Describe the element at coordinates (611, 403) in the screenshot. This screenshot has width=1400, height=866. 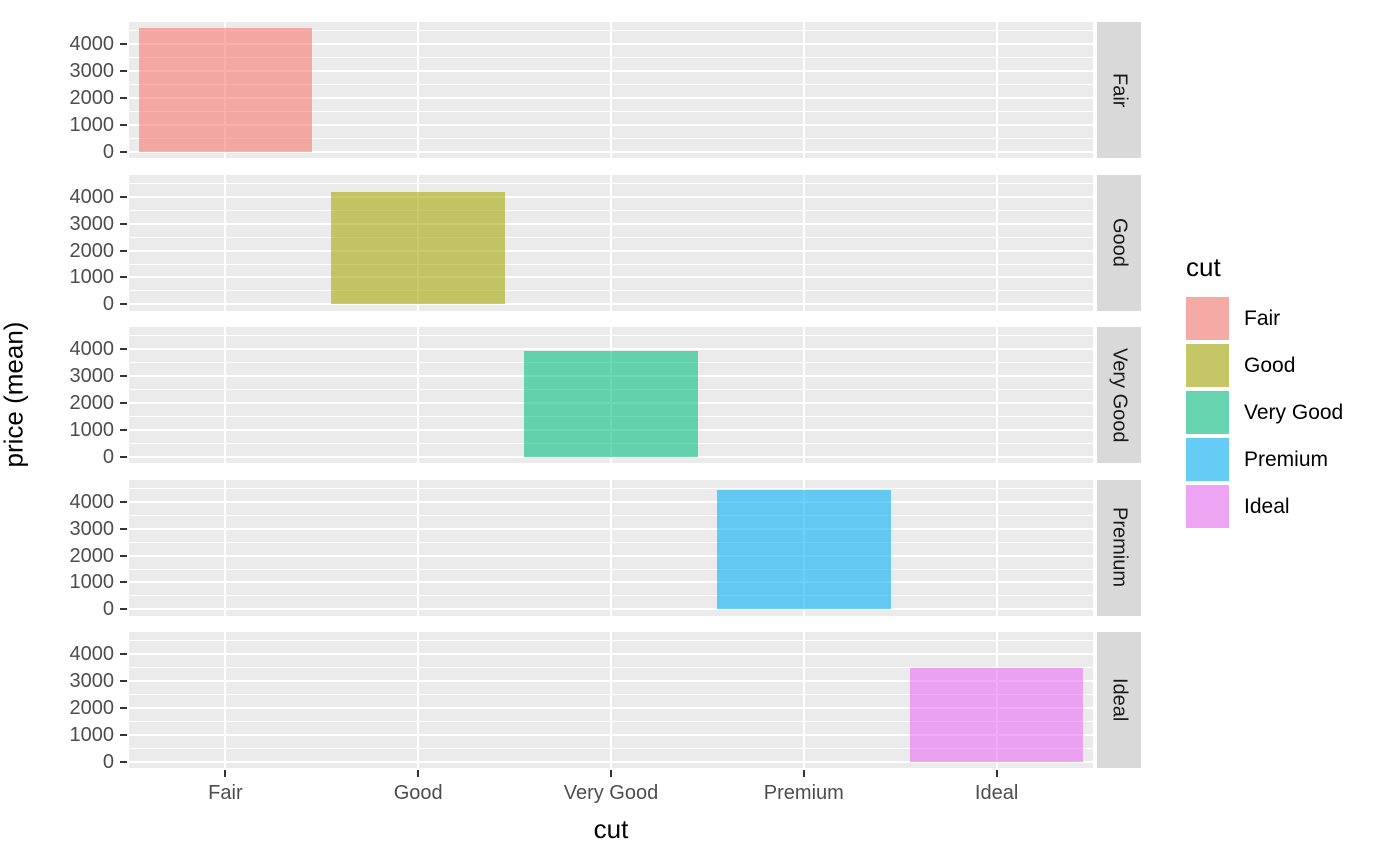
I see `bar-very-good` at that location.